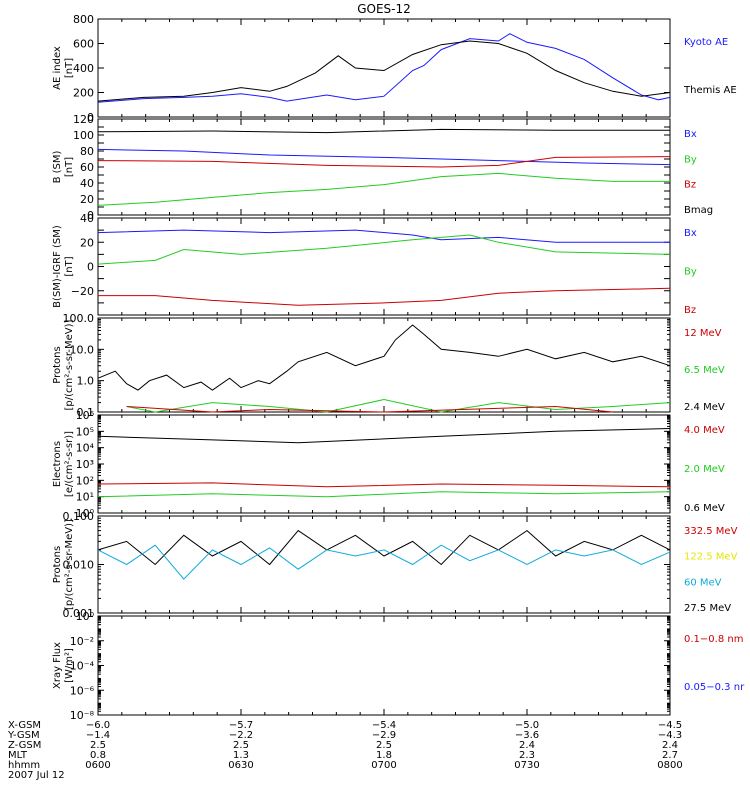 This screenshot has width=750, height=800. Describe the element at coordinates (82, 715) in the screenshot. I see `y-tick-label: 10⁻⁸` at that location.